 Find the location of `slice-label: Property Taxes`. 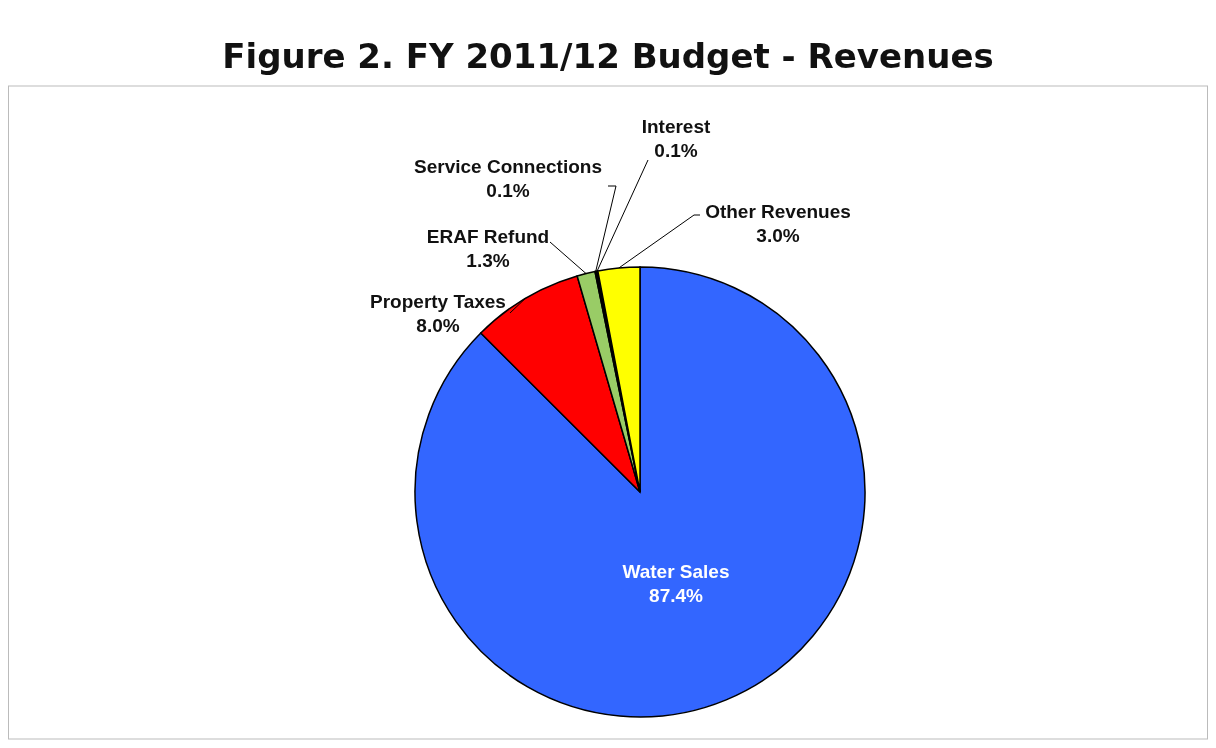

slice-label: Property Taxes is located at coordinates (438, 301).